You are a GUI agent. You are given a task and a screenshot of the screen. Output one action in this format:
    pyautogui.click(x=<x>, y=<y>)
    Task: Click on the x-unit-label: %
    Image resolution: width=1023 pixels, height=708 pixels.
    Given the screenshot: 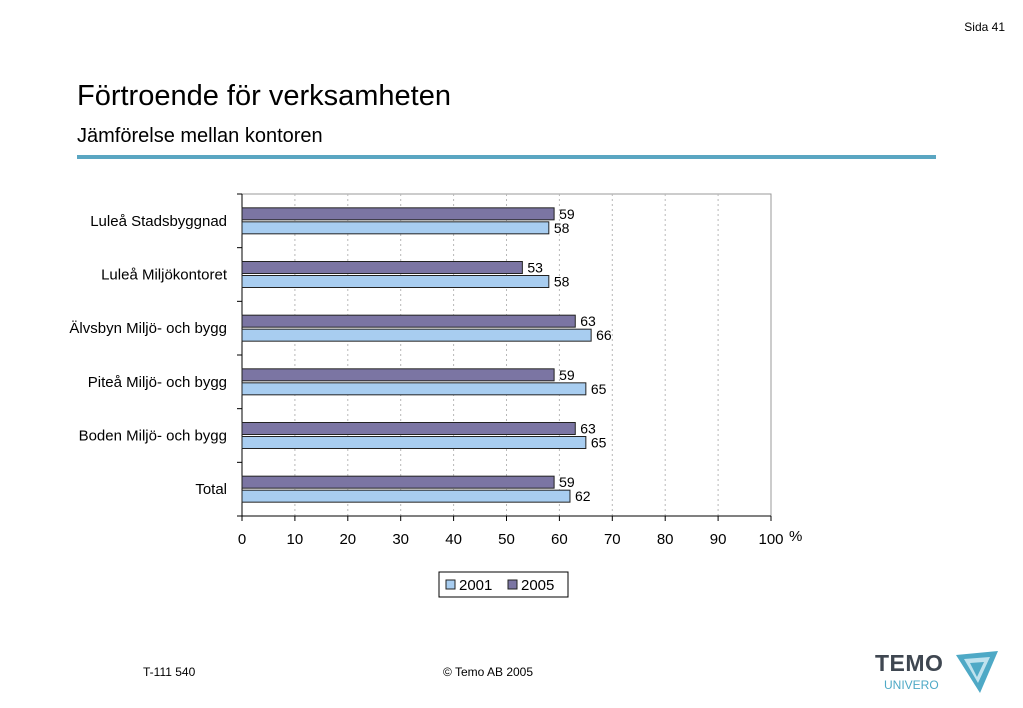 What is the action you would take?
    pyautogui.click(x=795, y=536)
    